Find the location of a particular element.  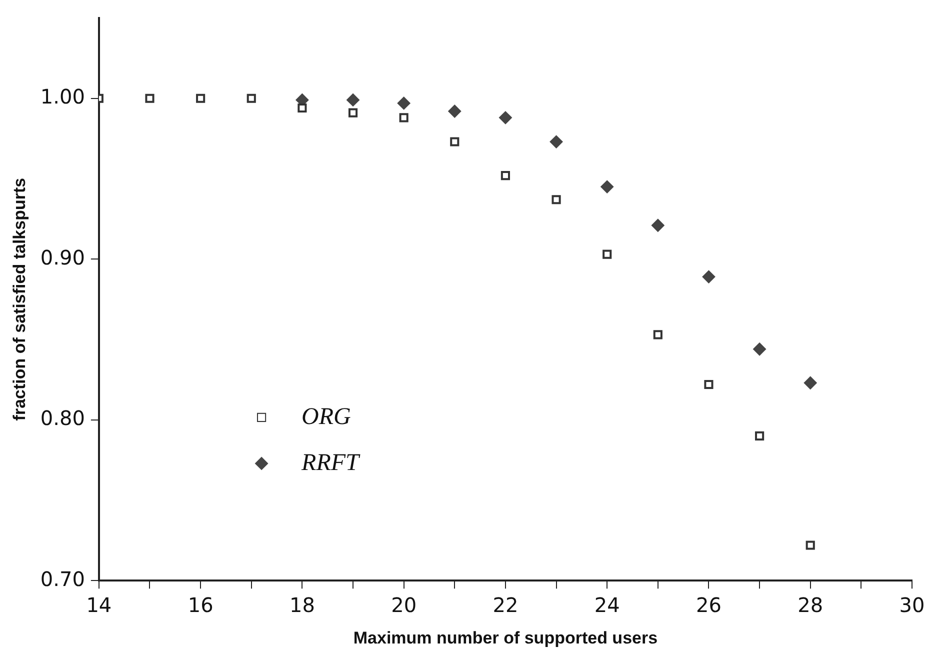

x-tick-label: 26 is located at coordinates (709, 604).